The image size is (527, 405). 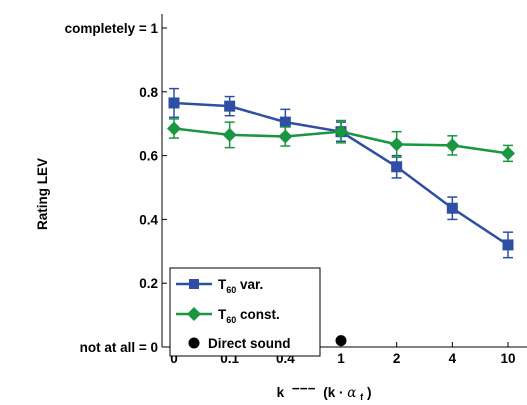 What do you see at coordinates (341, 358) in the screenshot?
I see `x-tick-label: 1` at bounding box center [341, 358].